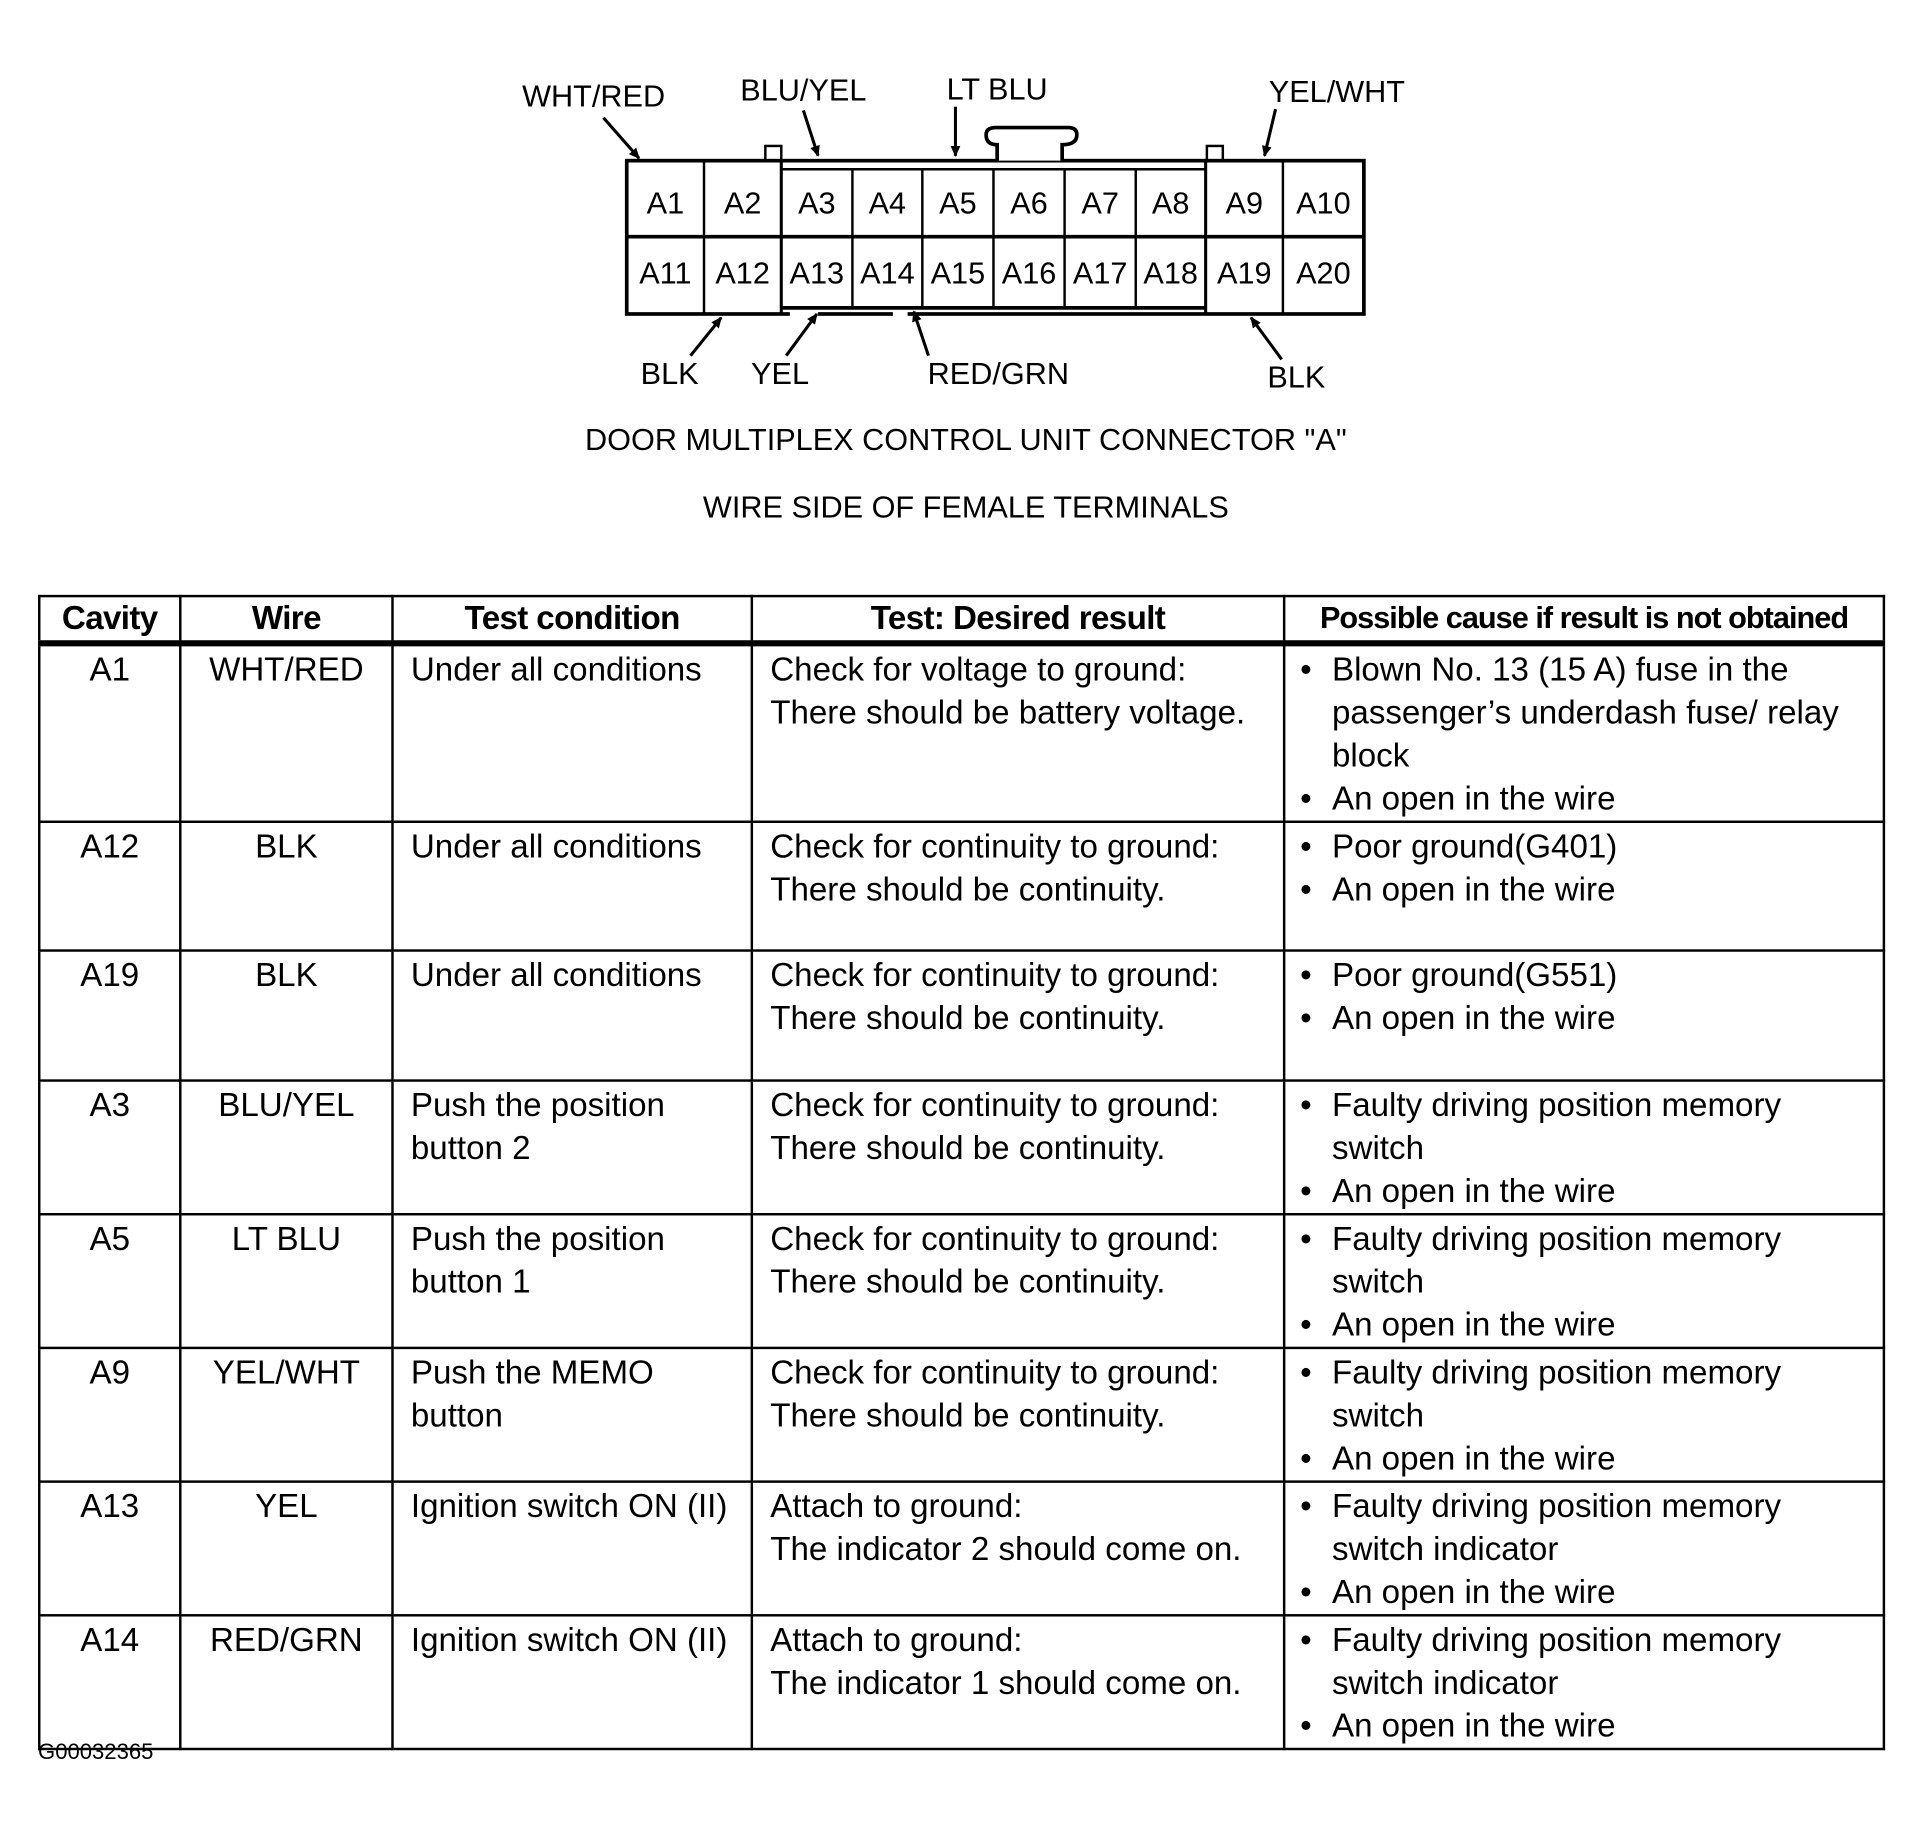 The height and width of the screenshot is (1837, 1923). Describe the element at coordinates (110, 1147) in the screenshot. I see `cell-cavity: A3` at that location.